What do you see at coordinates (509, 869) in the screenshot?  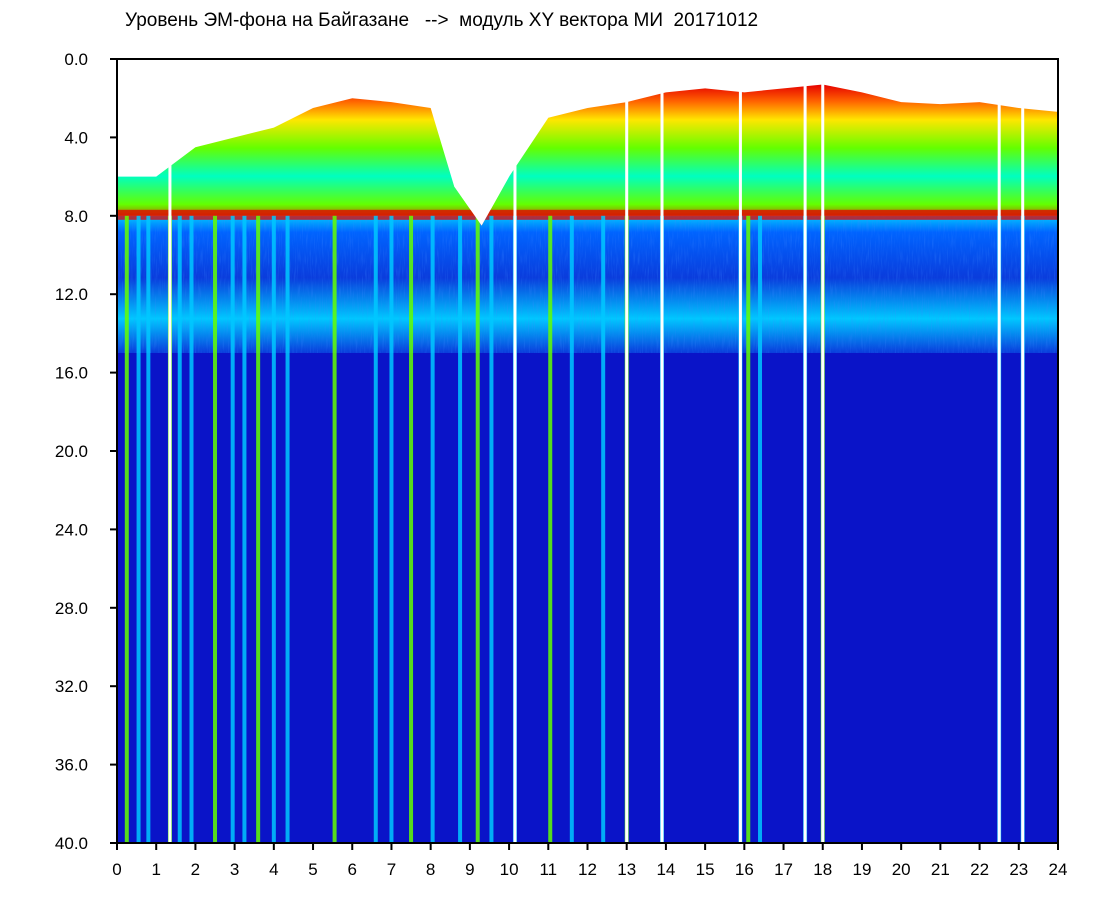 I see `x-tick-label: 10` at bounding box center [509, 869].